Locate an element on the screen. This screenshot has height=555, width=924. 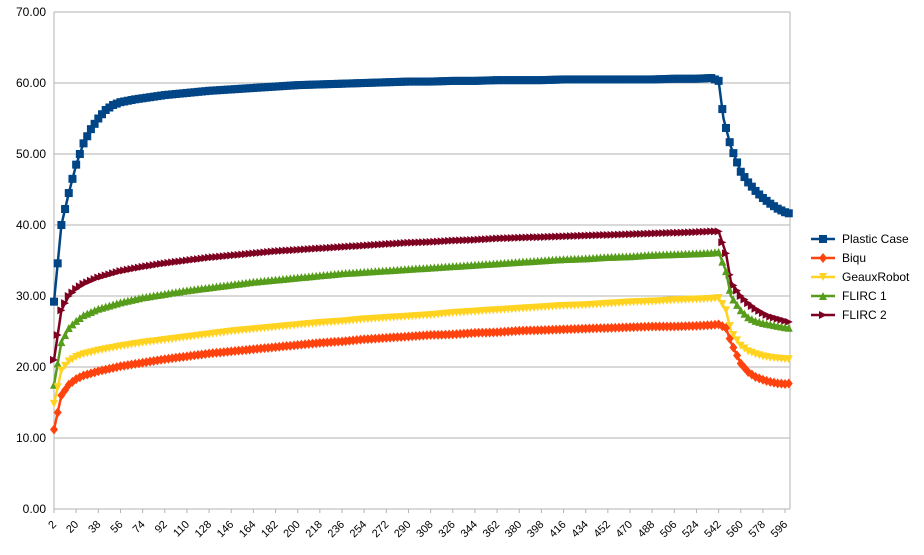
y-tick-label: 20.00 is located at coordinates (31, 367).